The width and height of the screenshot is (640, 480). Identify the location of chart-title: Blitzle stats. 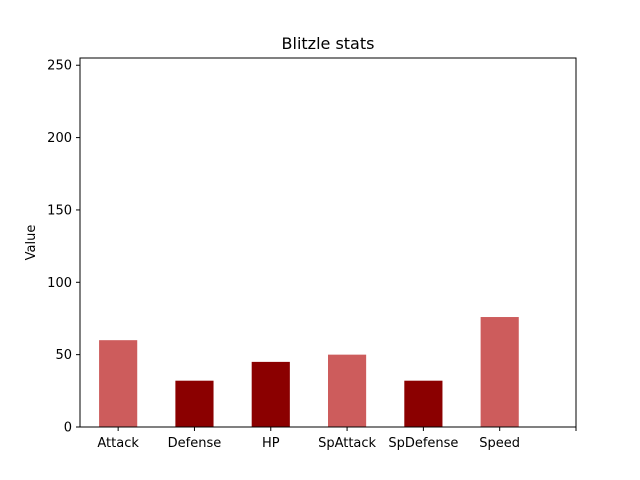
(328, 43).